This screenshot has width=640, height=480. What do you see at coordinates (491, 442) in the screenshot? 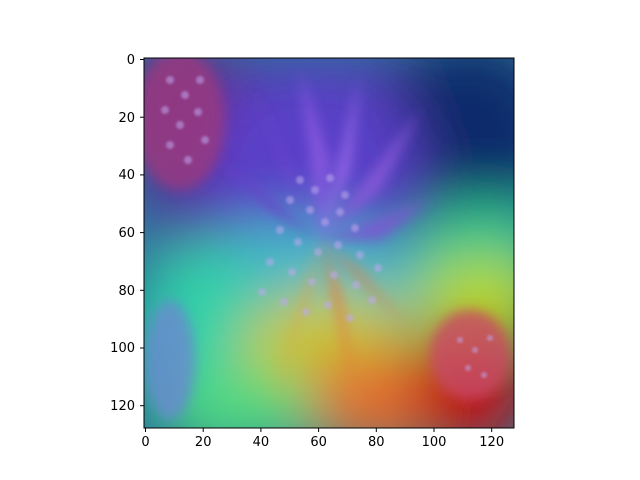
I see `x-tick-label: 120` at bounding box center [491, 442].